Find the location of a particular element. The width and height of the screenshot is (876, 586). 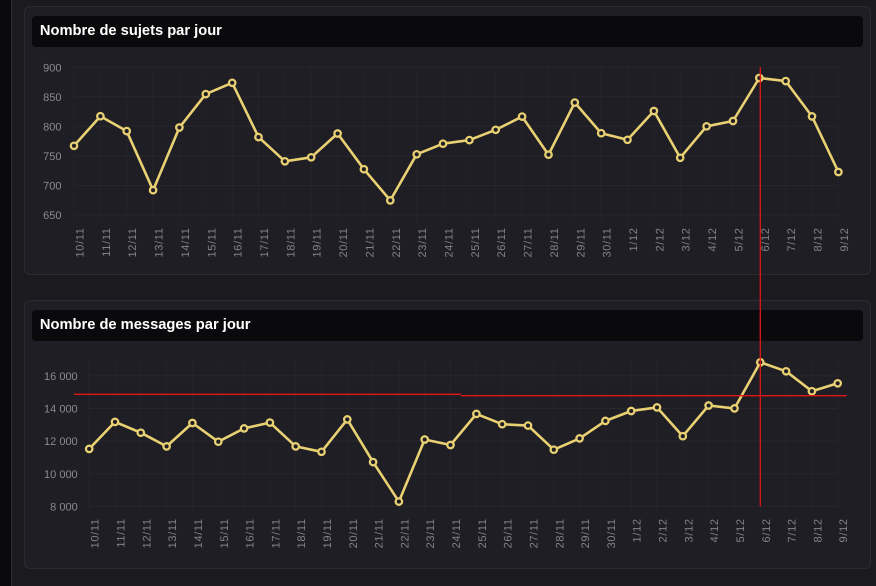

svg-text: 16 000 is located at coordinates (61, 377).